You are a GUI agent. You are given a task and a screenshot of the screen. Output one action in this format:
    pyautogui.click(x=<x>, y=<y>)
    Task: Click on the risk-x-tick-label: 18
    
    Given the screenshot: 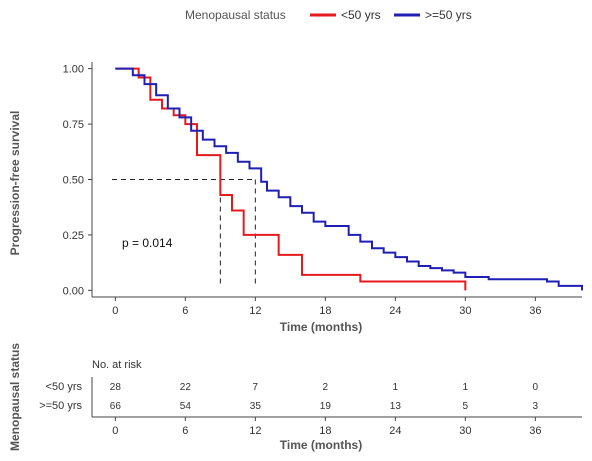 What is the action you would take?
    pyautogui.click(x=325, y=431)
    